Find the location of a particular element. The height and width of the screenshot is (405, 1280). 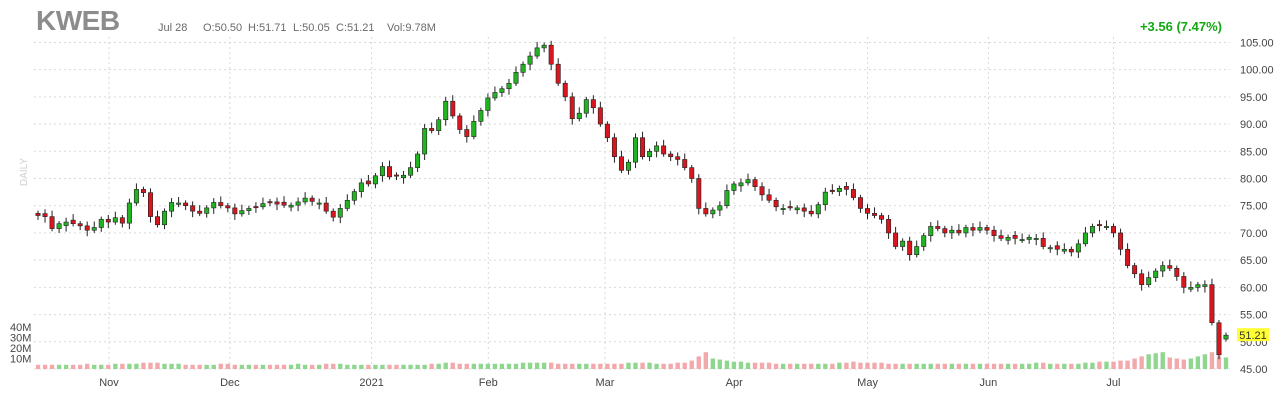

timeframe-label: DAILY is located at coordinates (24, 172).